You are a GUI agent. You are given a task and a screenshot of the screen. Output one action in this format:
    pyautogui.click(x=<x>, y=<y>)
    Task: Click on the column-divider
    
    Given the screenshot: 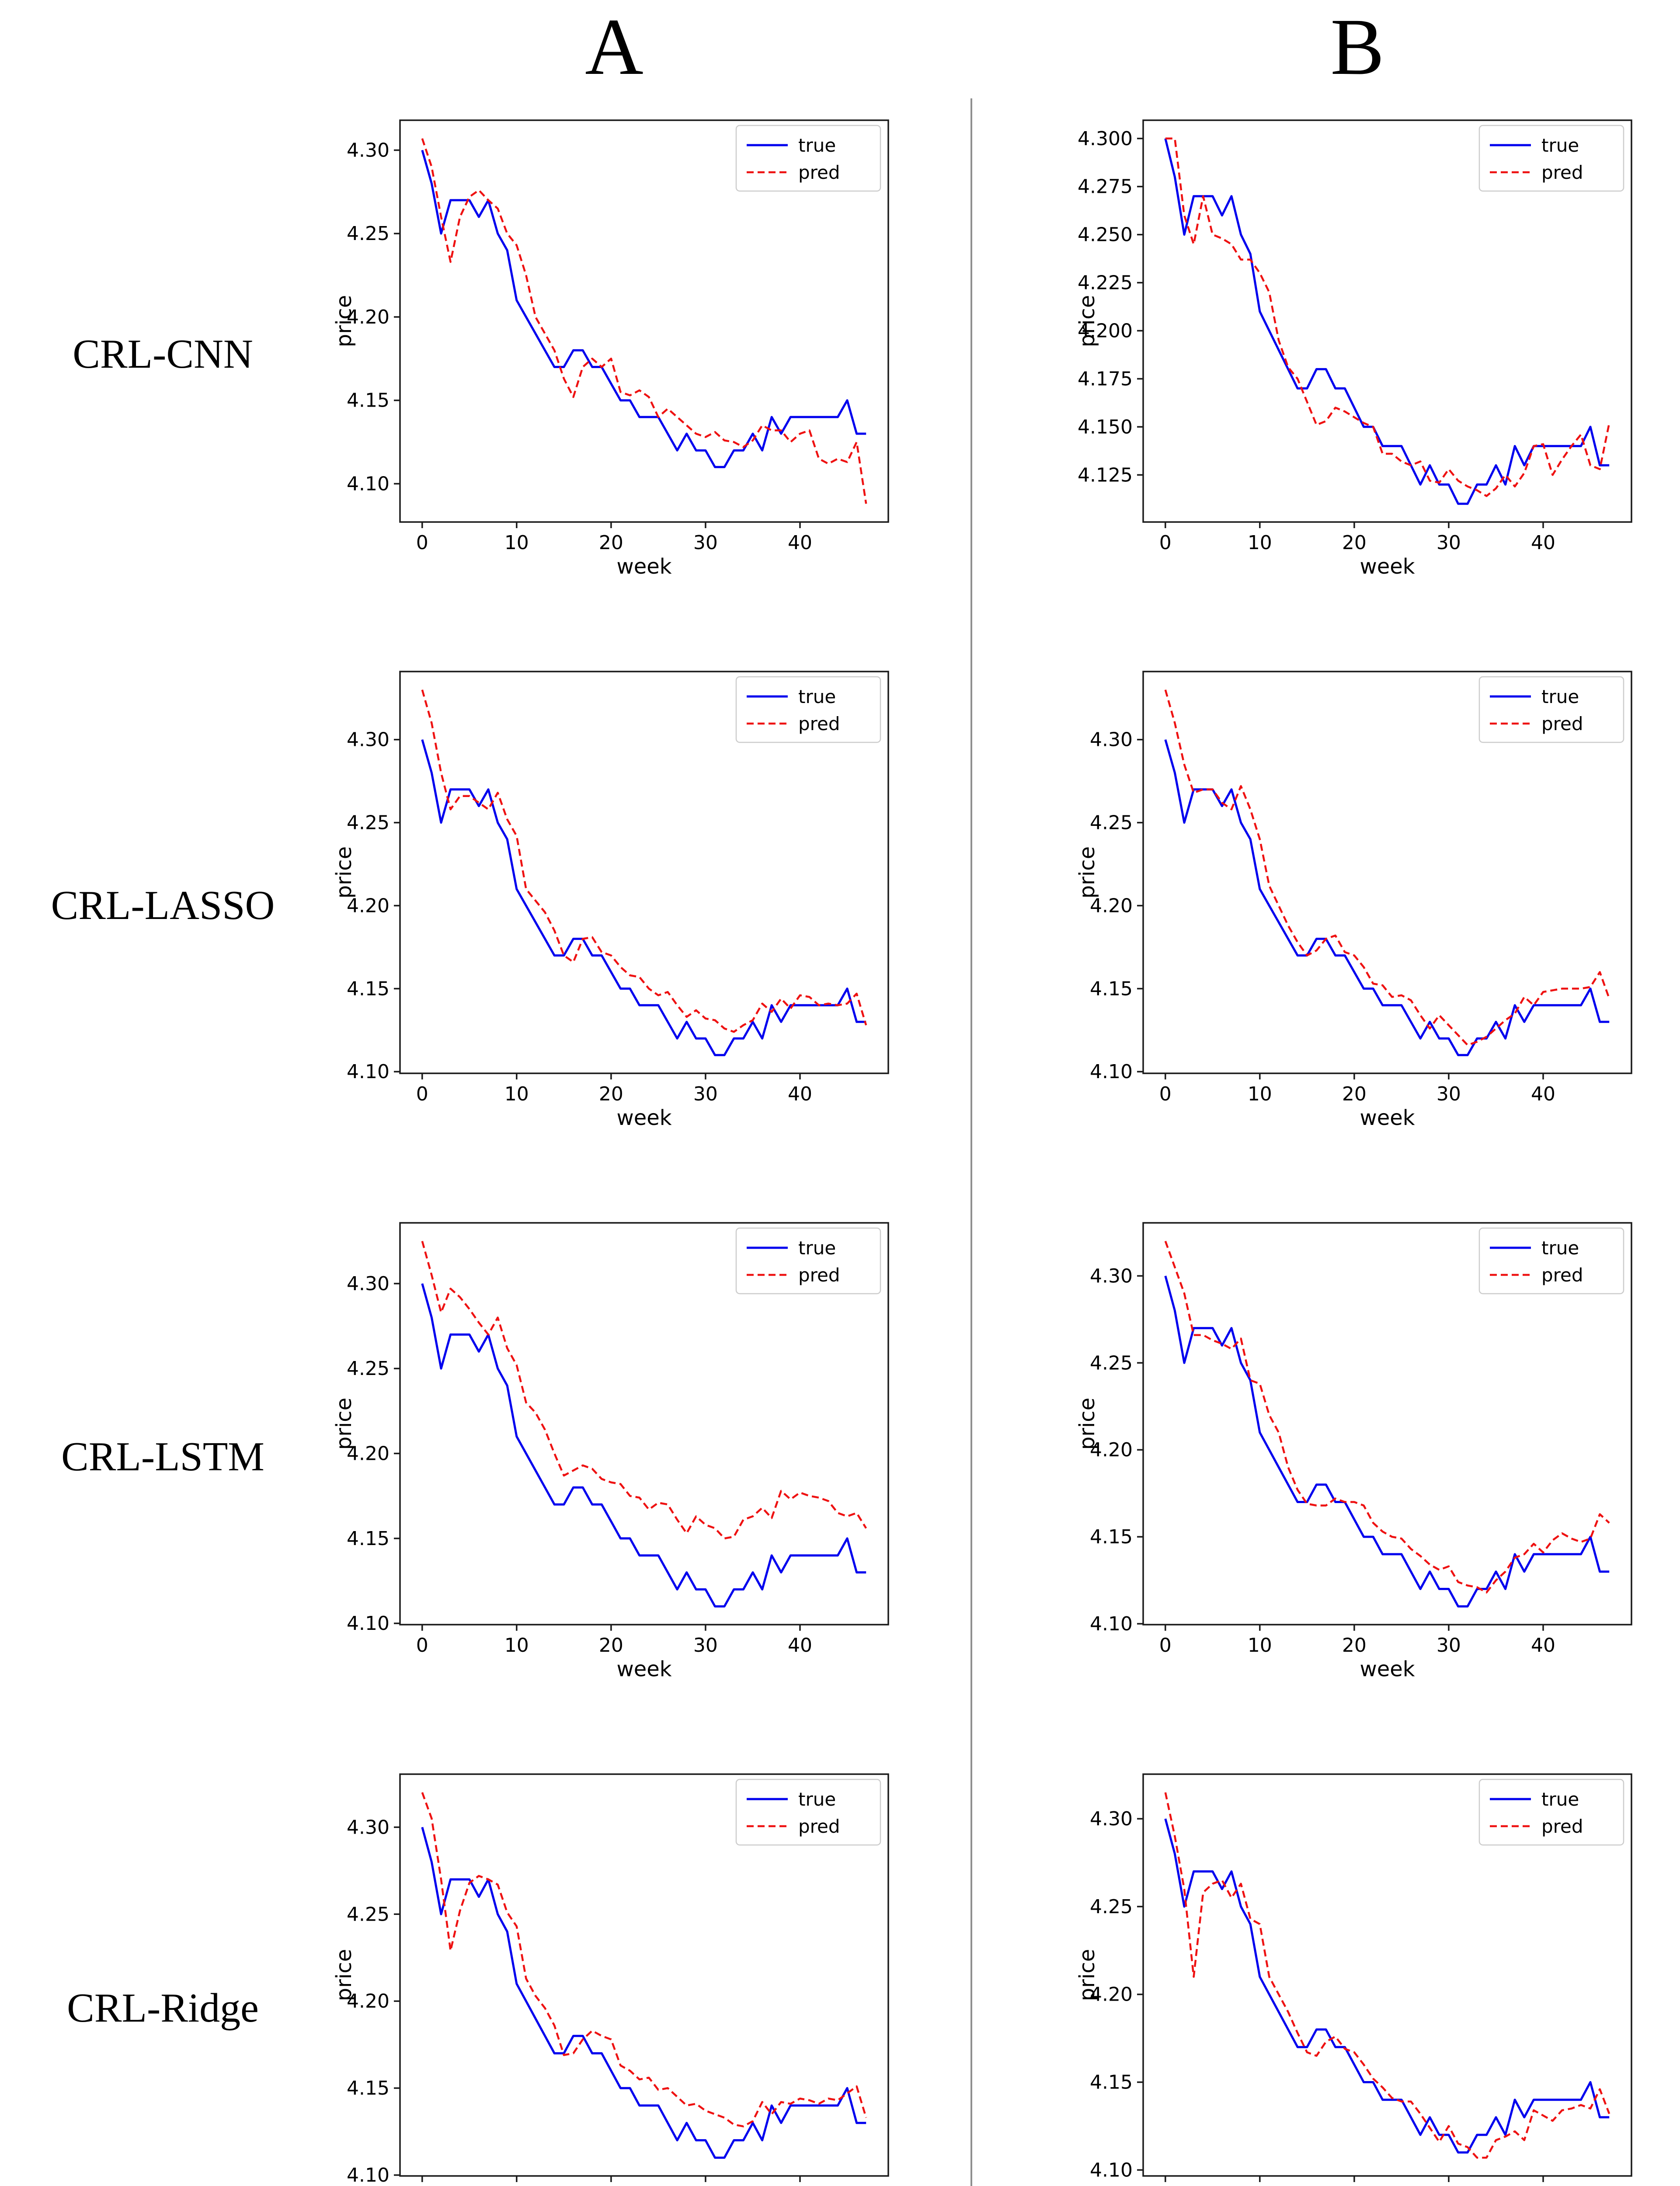 What is the action you would take?
    pyautogui.click(x=971, y=1142)
    